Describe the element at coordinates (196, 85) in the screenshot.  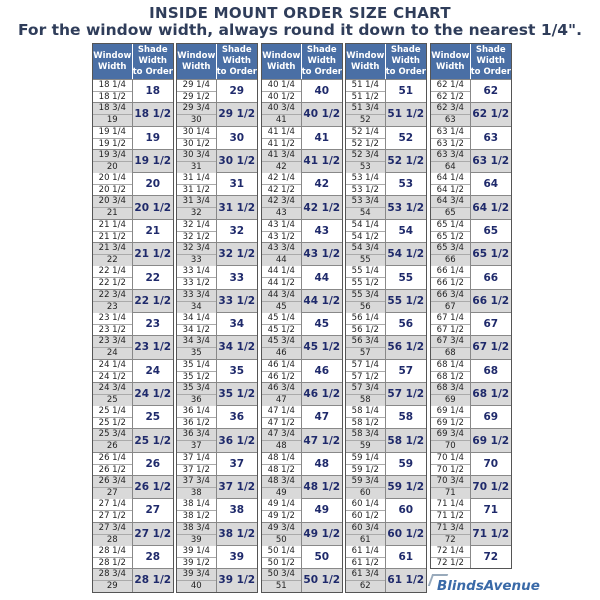
I see `window-width-cell: 29 1/4` at that location.